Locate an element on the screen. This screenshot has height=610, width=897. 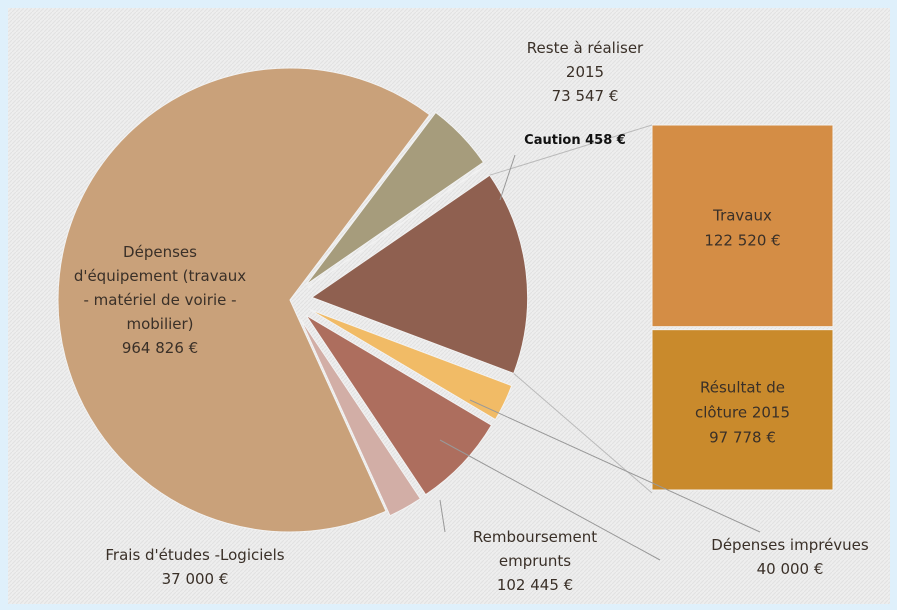
slice-label-line: emprunts is located at coordinates (535, 561).